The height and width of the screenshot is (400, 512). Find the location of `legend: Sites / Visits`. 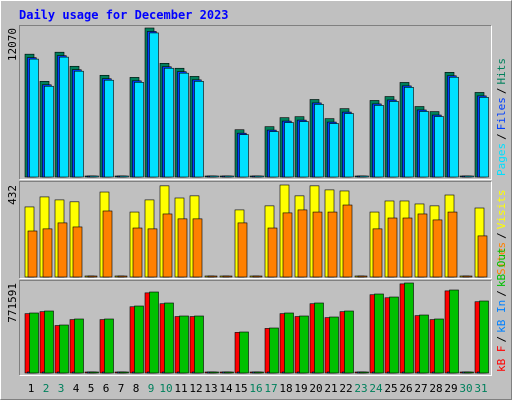

legend: Sites / Visits is located at coordinates (501, 233).